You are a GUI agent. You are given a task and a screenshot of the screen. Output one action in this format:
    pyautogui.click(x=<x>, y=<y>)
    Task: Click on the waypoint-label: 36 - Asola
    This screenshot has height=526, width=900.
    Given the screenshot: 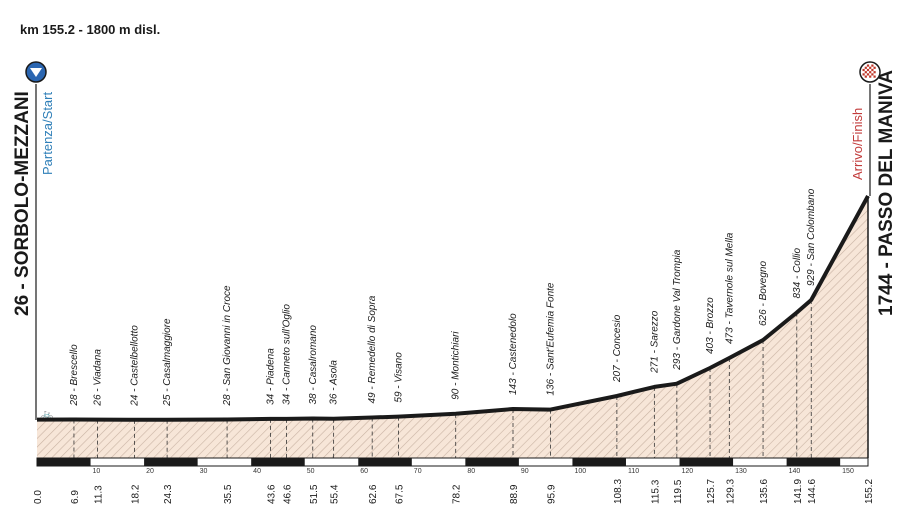 What is the action you would take?
    pyautogui.click(x=334, y=382)
    